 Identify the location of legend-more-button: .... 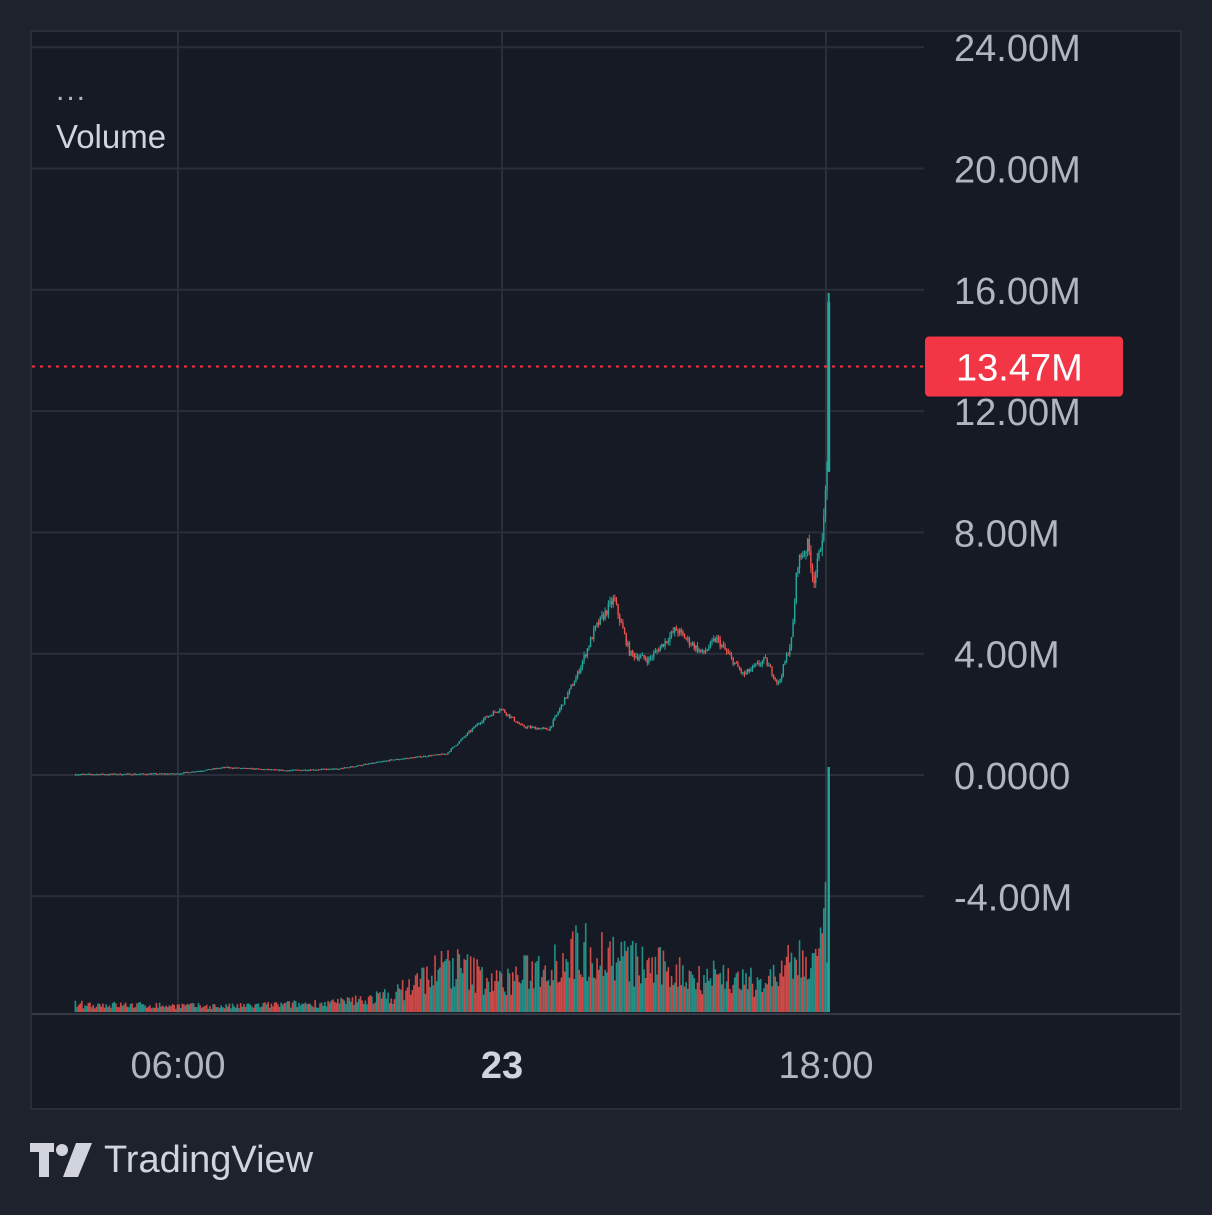
(72, 90).